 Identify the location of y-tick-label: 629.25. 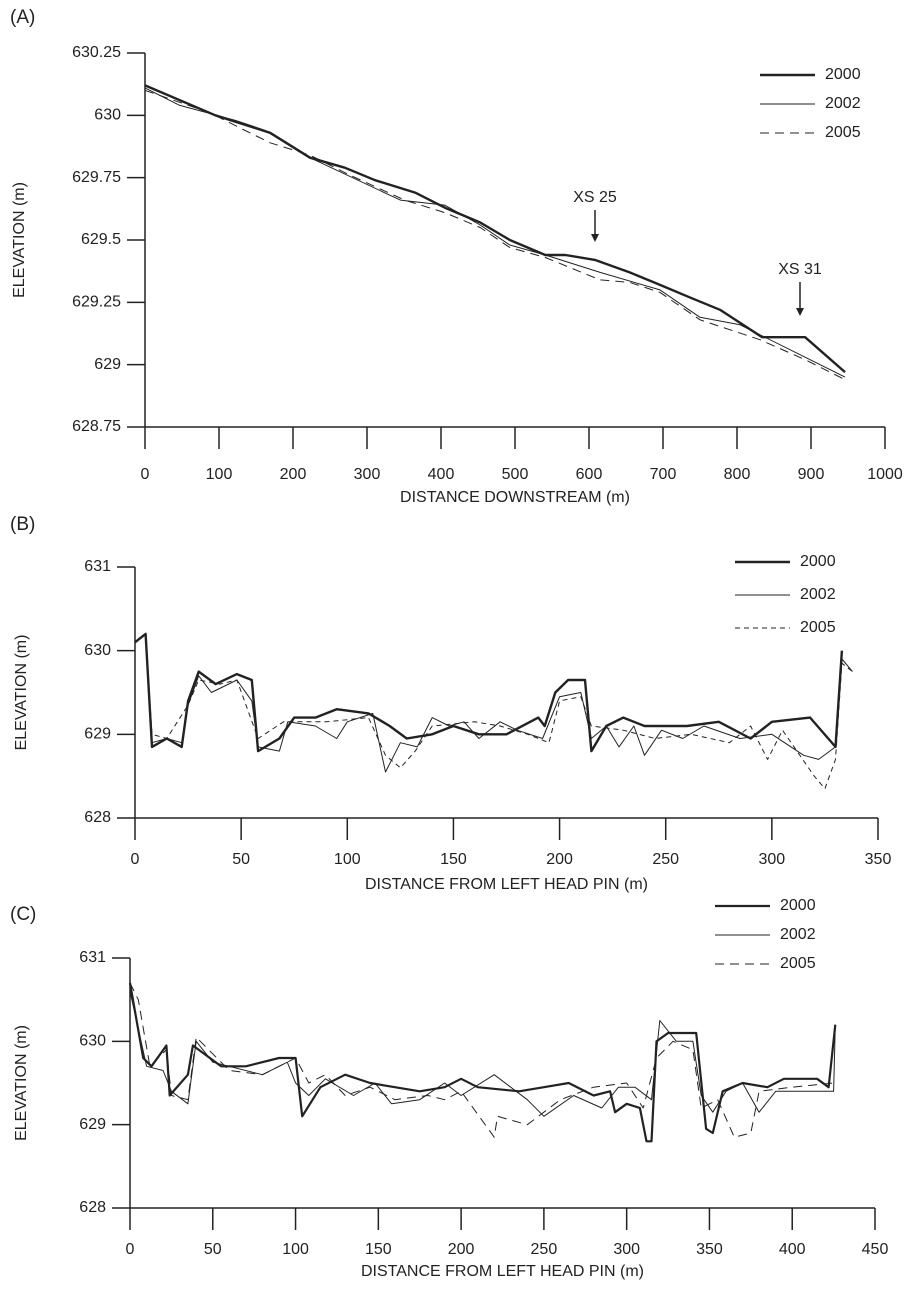
(96, 302).